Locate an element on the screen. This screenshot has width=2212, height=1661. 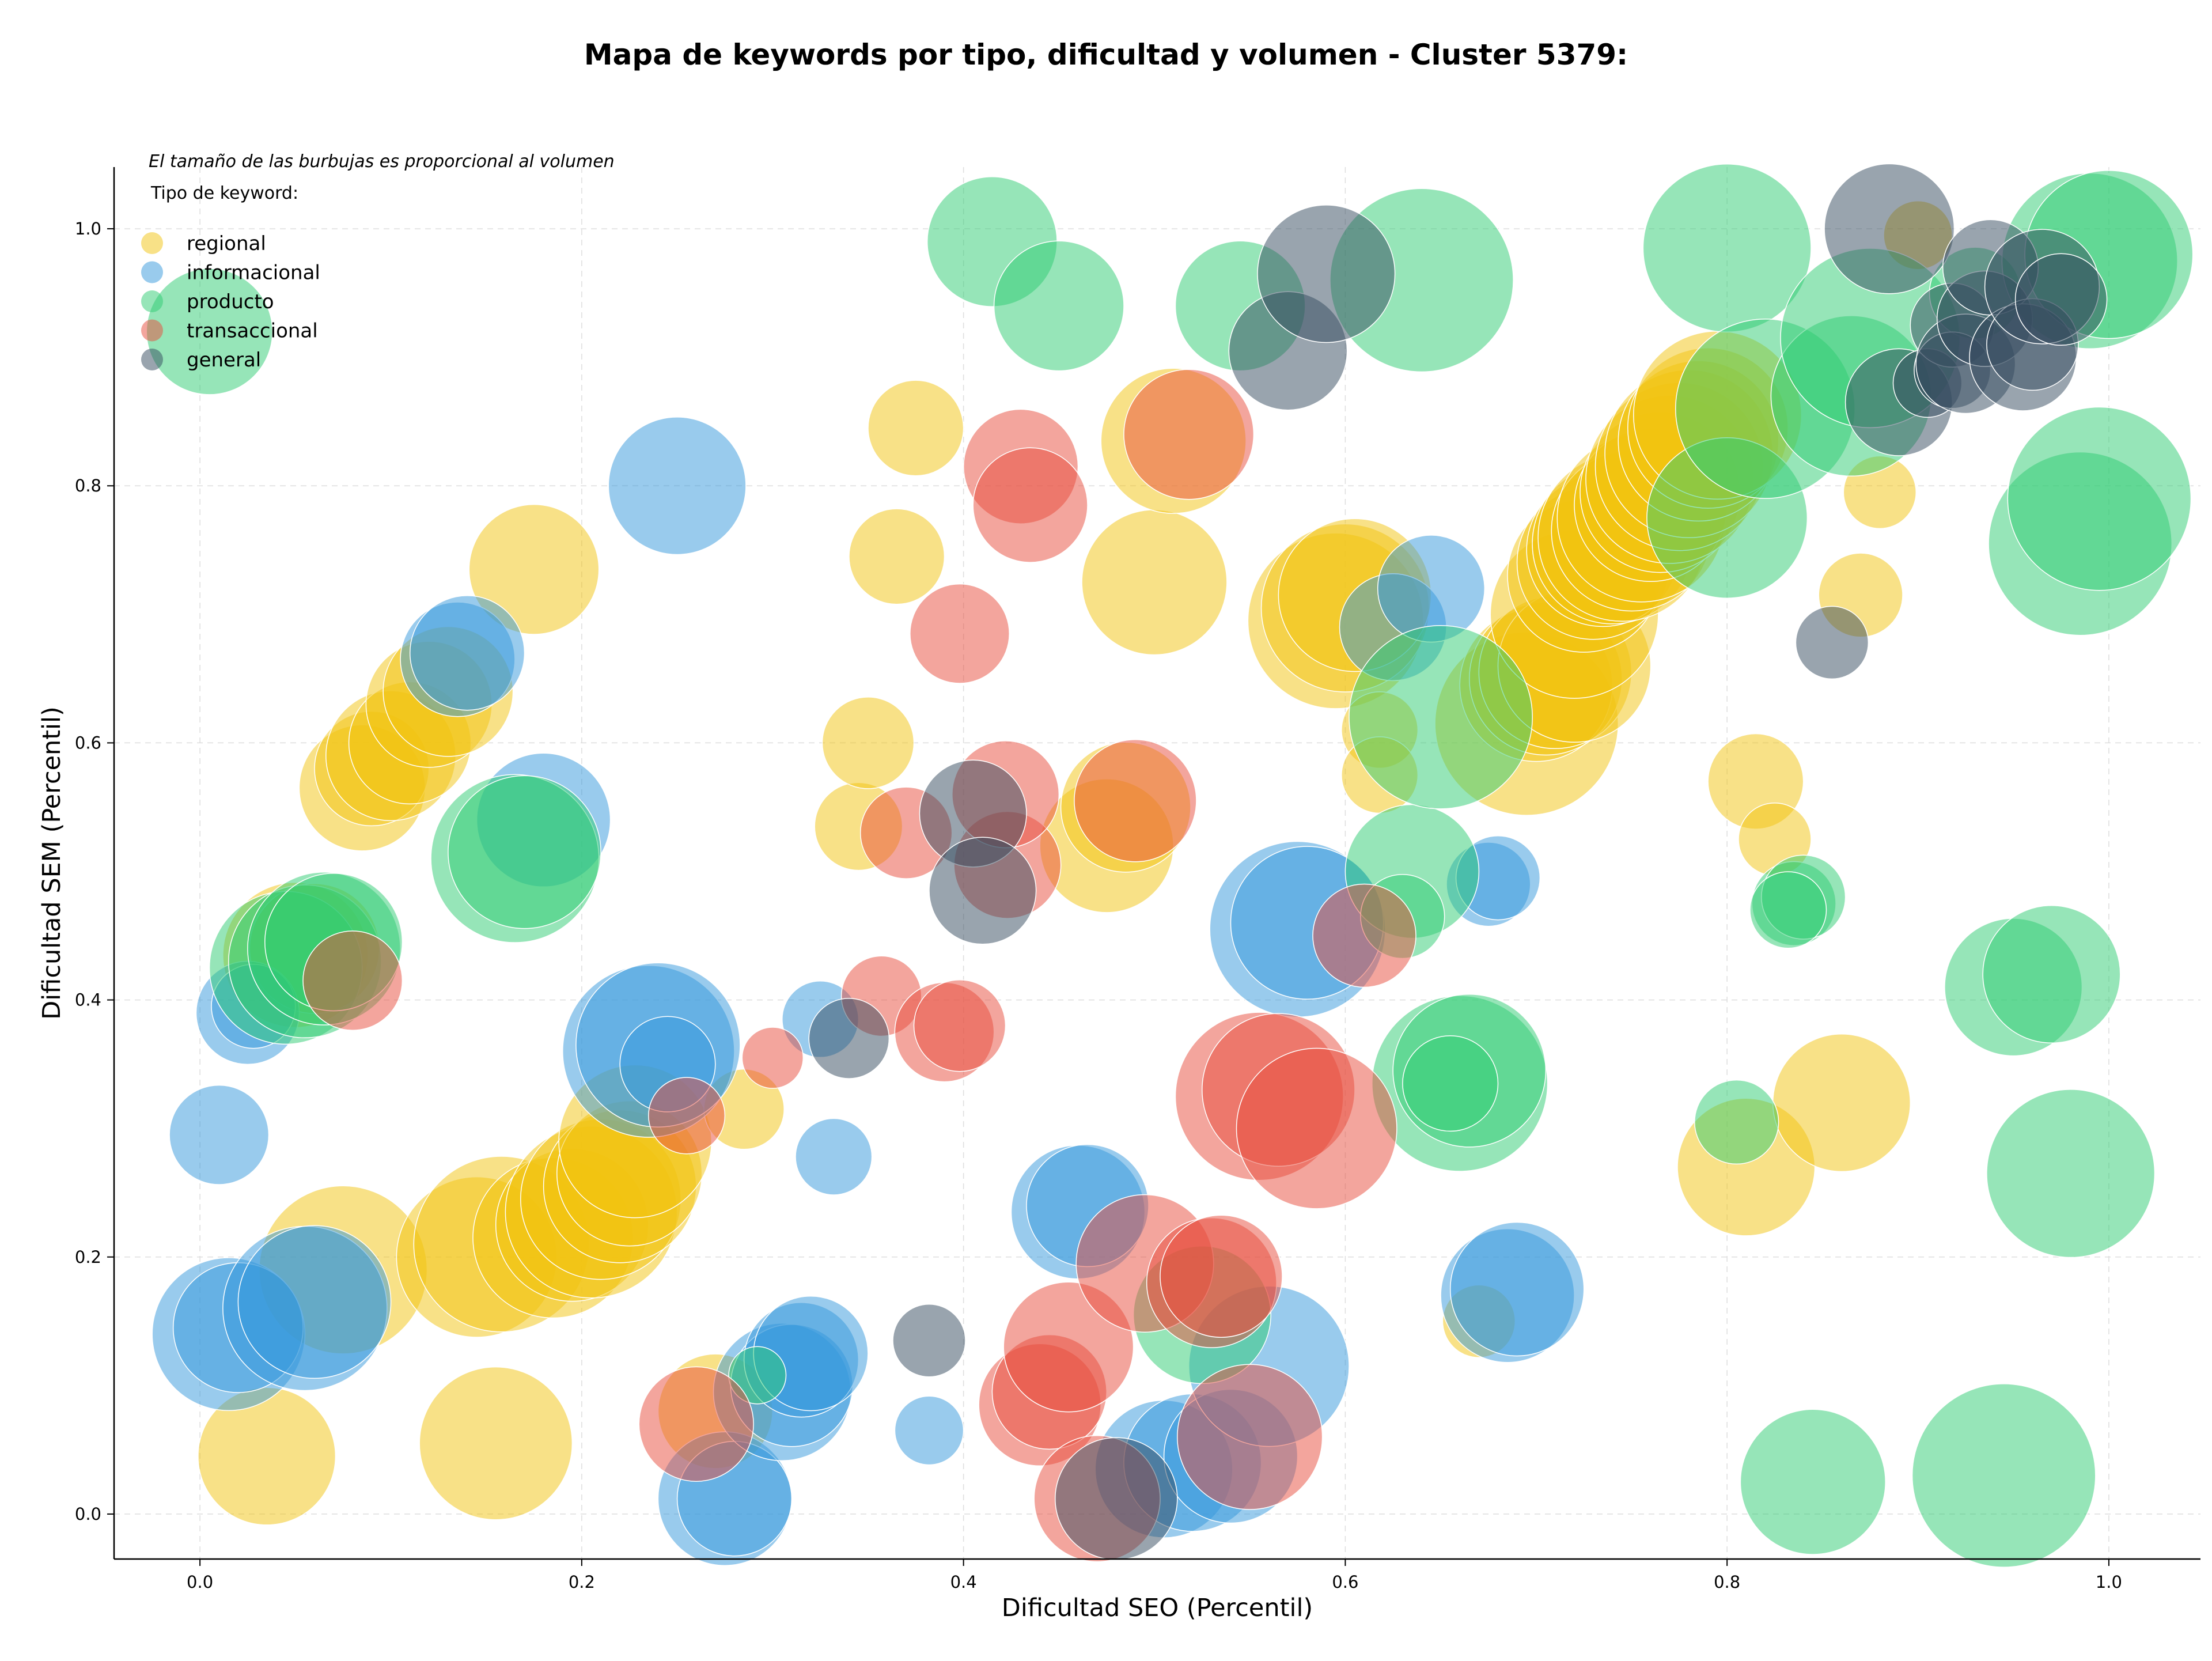
y-axis-label: Dificultad SEM (Percentil) is located at coordinates (51, 863).